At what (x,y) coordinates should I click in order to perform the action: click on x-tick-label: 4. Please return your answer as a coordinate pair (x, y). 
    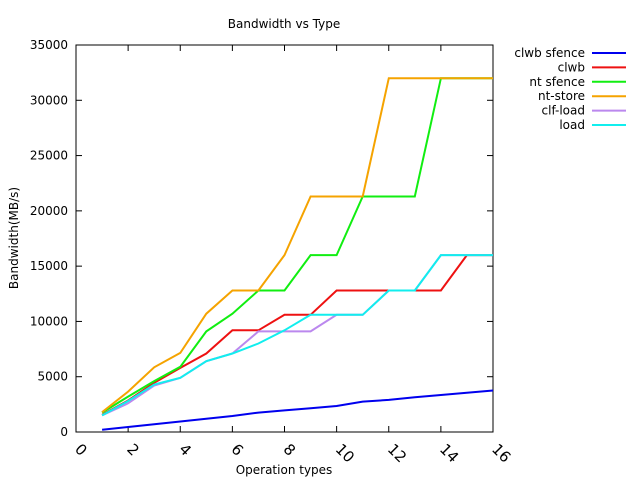
    Looking at the image, I should click on (184, 449).